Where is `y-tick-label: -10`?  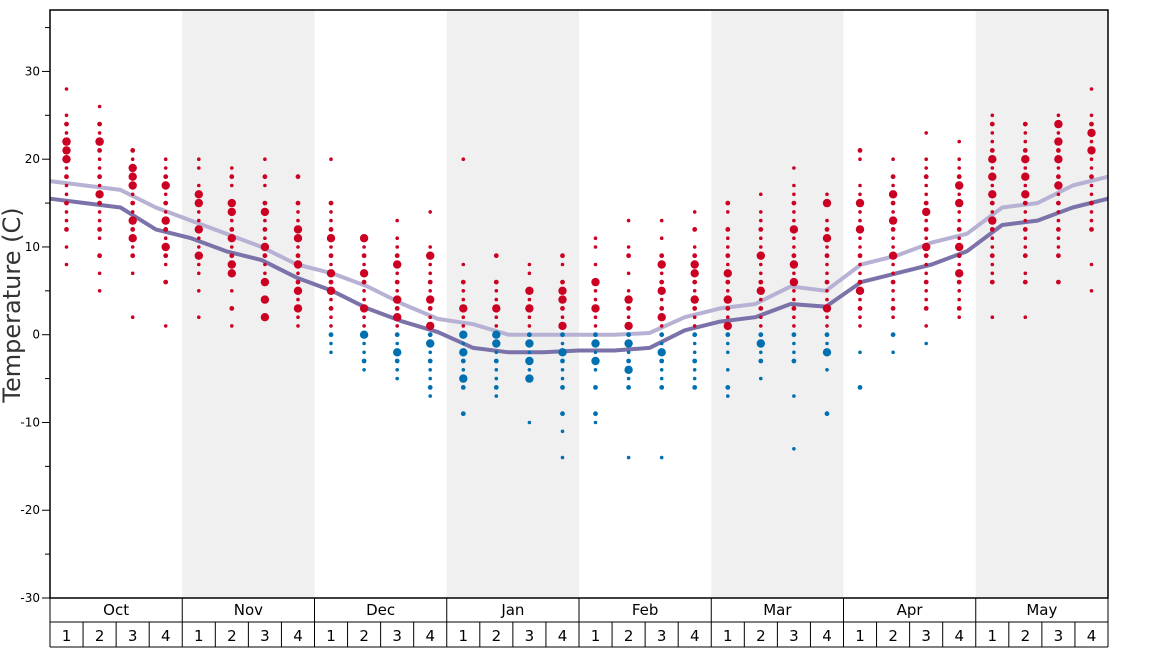 y-tick-label: -10 is located at coordinates (30, 422).